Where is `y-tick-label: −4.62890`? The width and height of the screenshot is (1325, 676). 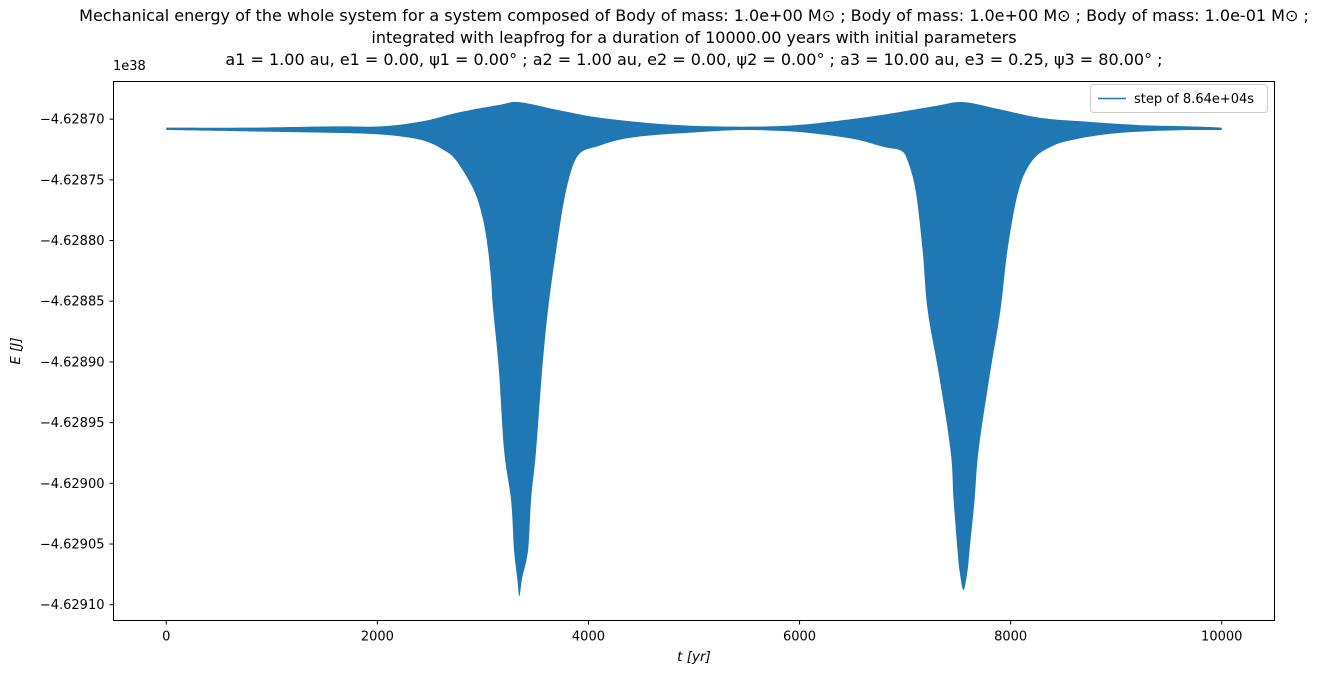 y-tick-label: −4.62890 is located at coordinates (72, 362).